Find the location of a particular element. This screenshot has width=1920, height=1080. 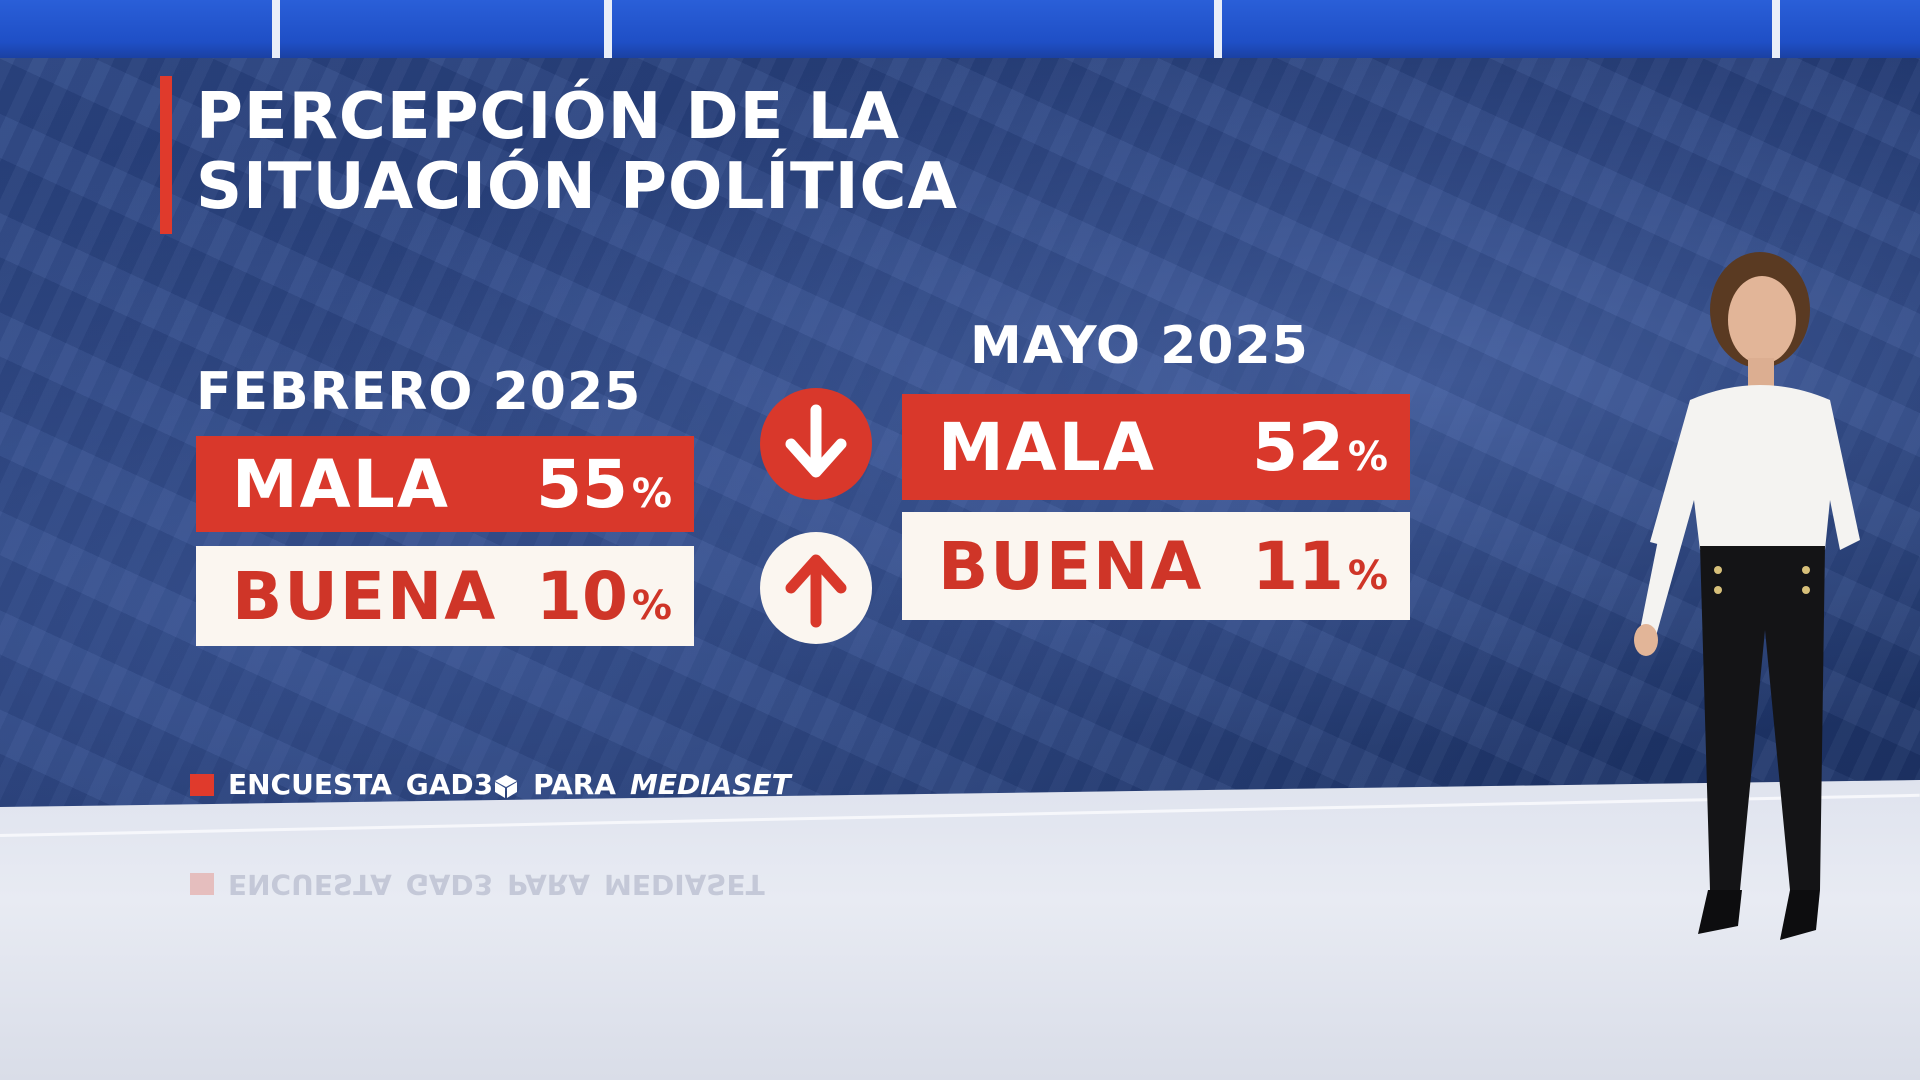

result-value-wrap: 52% is located at coordinates (1320, 447).